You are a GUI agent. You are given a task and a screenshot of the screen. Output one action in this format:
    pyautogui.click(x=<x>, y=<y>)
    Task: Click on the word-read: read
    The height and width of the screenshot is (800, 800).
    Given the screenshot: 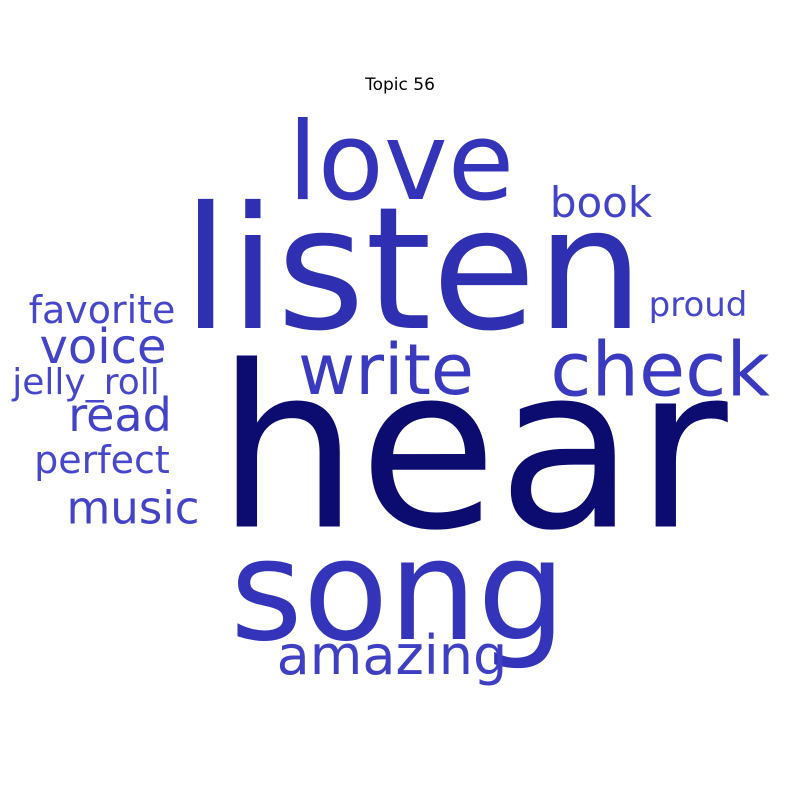 What is the action you would take?
    pyautogui.click(x=120, y=415)
    